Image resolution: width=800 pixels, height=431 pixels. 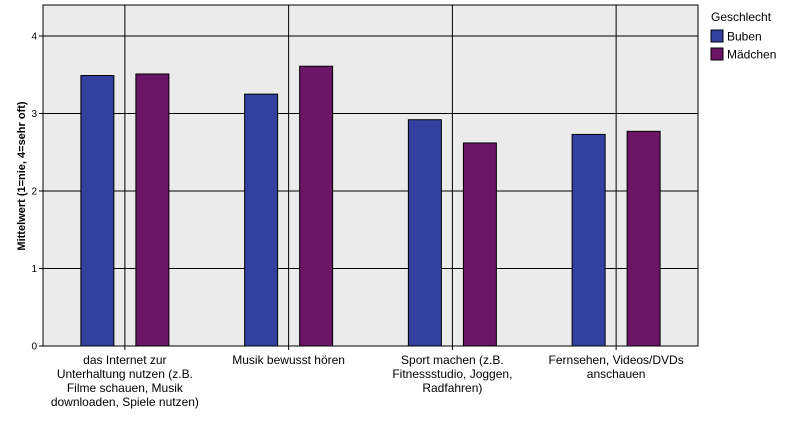 I want to click on y-tick-label: 3, so click(x=34, y=114).